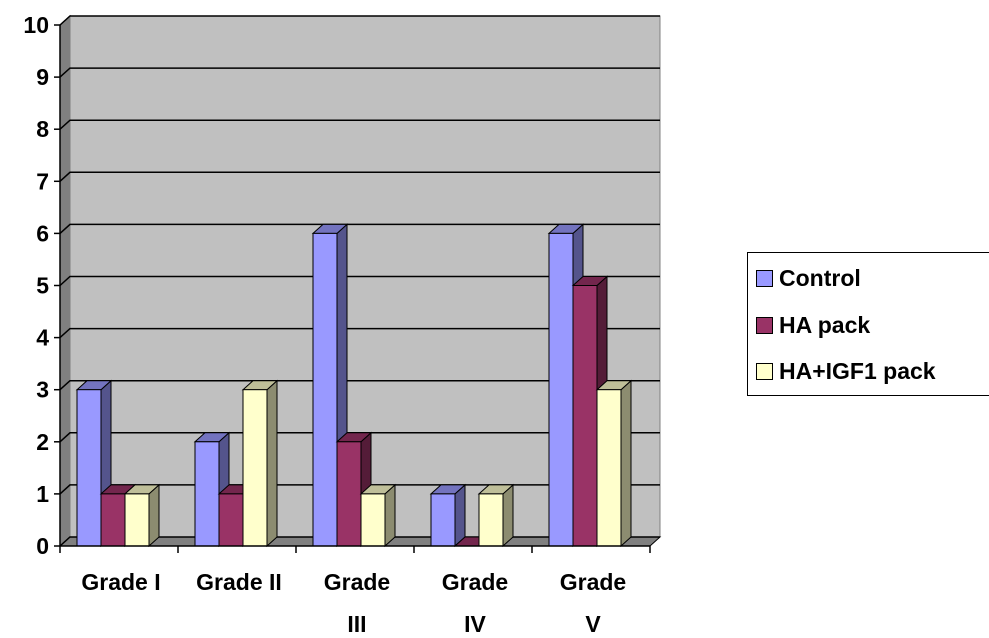 This screenshot has height=638, width=989. Describe the element at coordinates (120, 582) in the screenshot. I see `x-tick-label: Grade I` at that location.